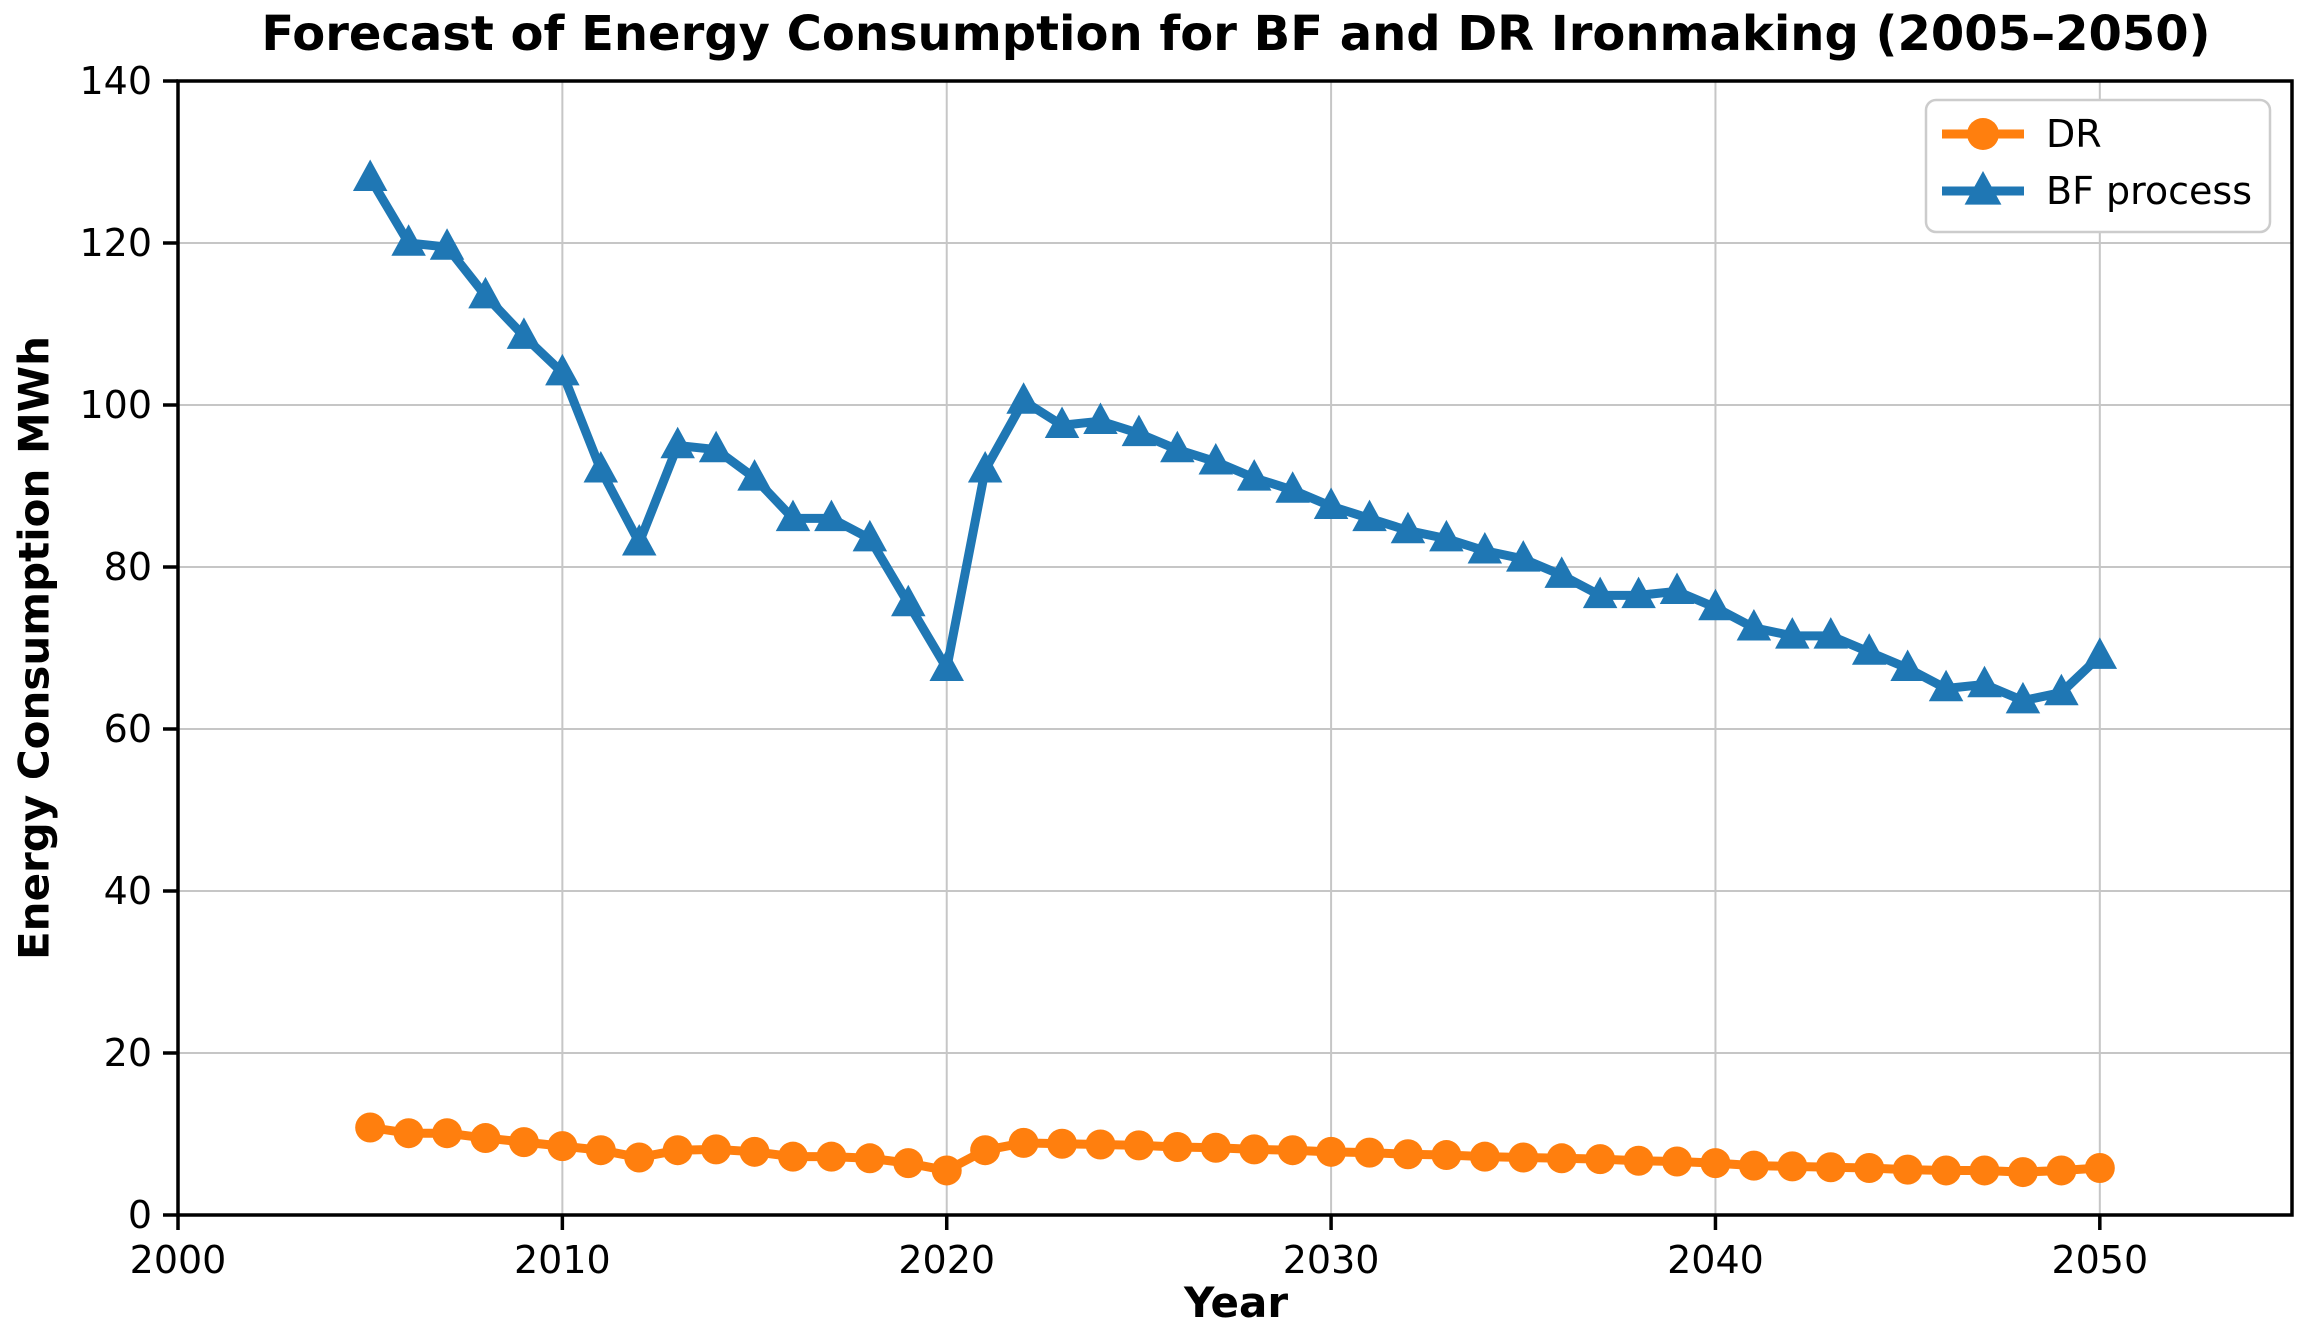 This screenshot has width=2310, height=1335. I want to click on y-tick-label: 0, so click(140, 1215).